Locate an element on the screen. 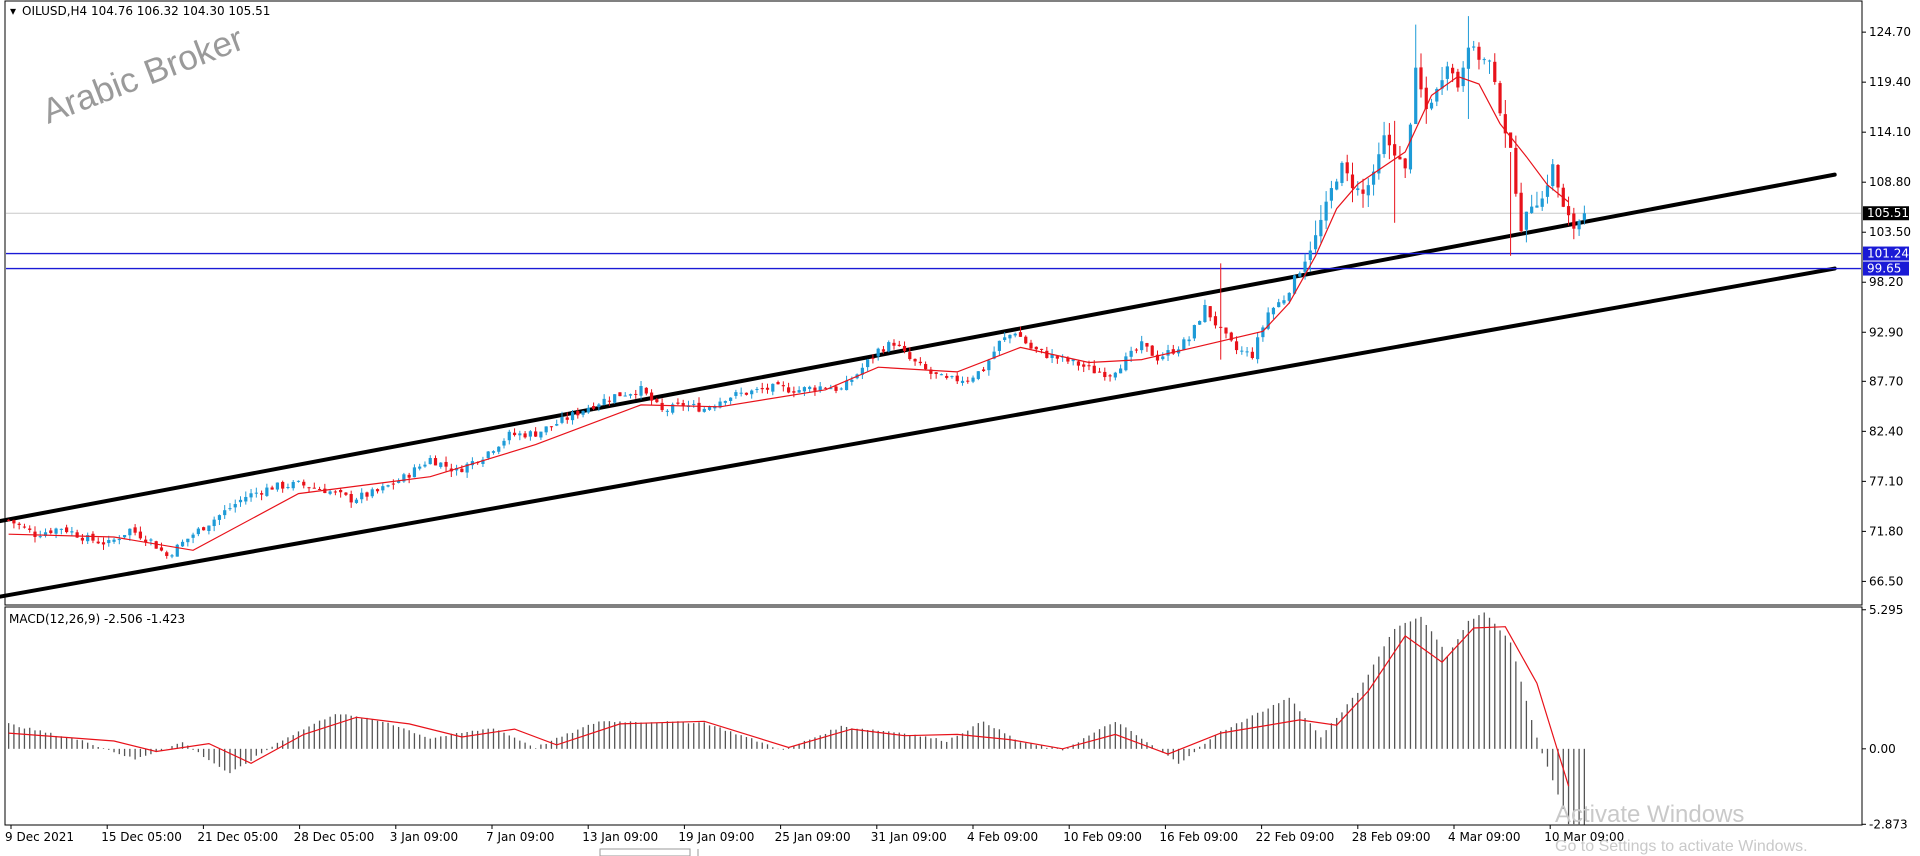 This screenshot has width=1920, height=856. time-tick-label: 4 Feb 09:00 is located at coordinates (1002, 837).